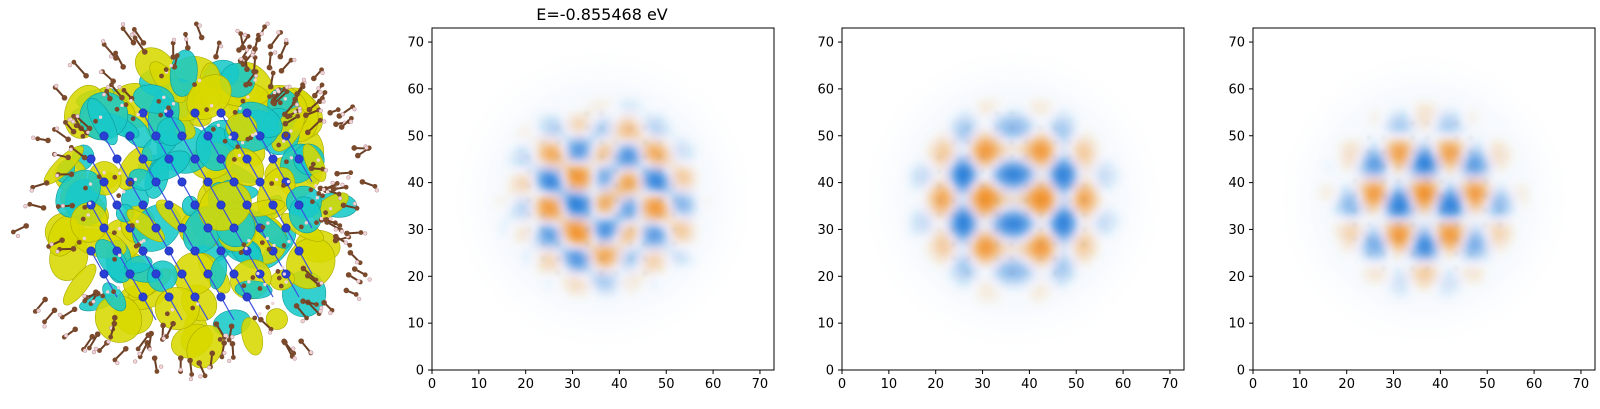 The width and height of the screenshot is (1600, 409). I want to click on figure-title: E=-0.855468 eV, so click(602, 14).